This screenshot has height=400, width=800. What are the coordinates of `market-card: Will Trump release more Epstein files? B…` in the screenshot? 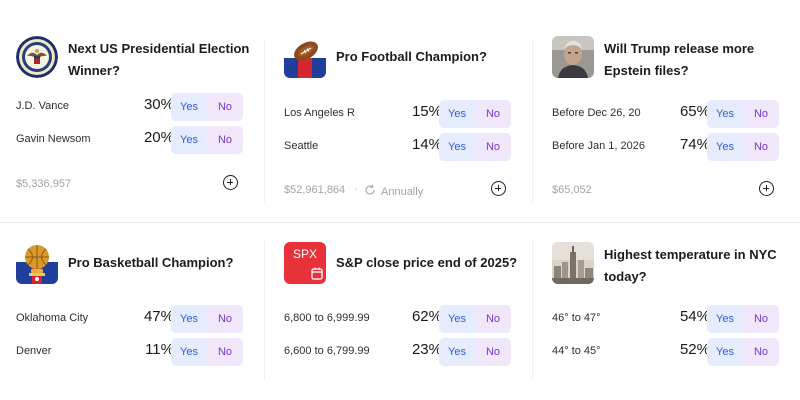 It's located at (676, 121).